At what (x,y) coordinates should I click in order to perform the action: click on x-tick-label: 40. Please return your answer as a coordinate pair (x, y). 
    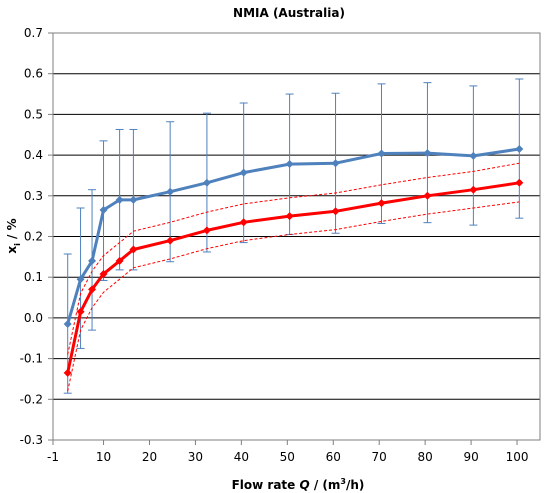
    Looking at the image, I should click on (241, 457).